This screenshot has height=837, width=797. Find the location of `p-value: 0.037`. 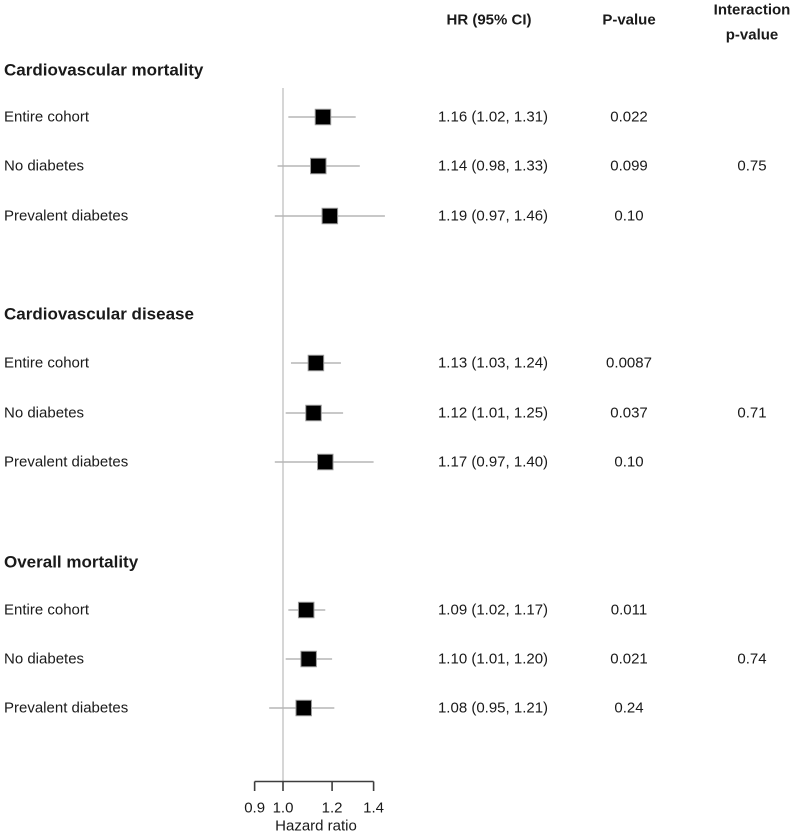

p-value: 0.037 is located at coordinates (629, 413).